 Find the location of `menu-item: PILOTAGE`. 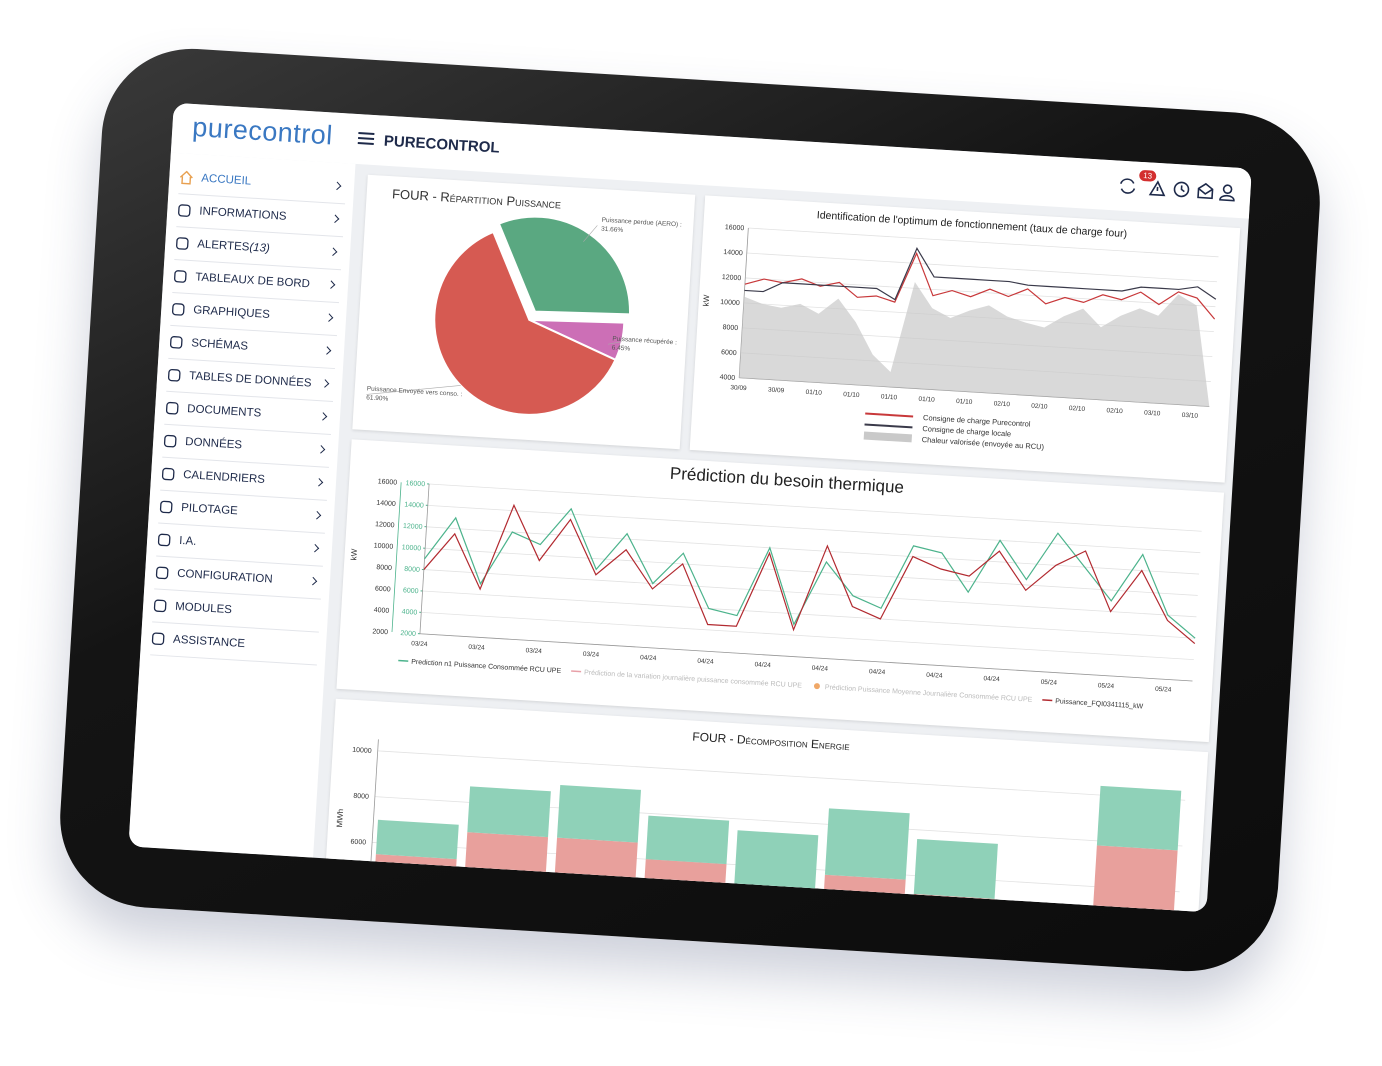

menu-item: PILOTAGE is located at coordinates (242, 512).